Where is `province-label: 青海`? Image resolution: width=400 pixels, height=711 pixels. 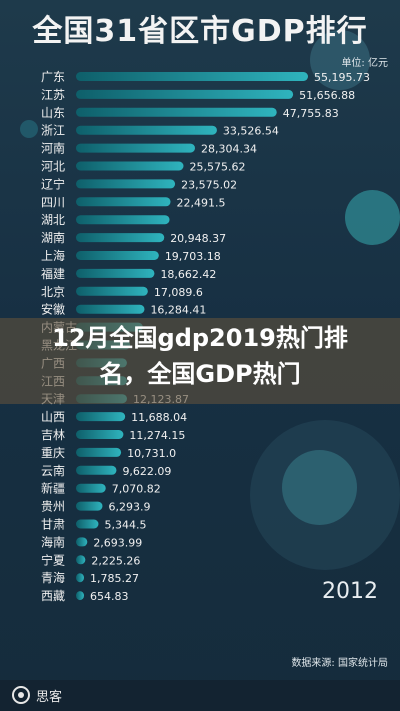
province-label: 青海 is located at coordinates (53, 577).